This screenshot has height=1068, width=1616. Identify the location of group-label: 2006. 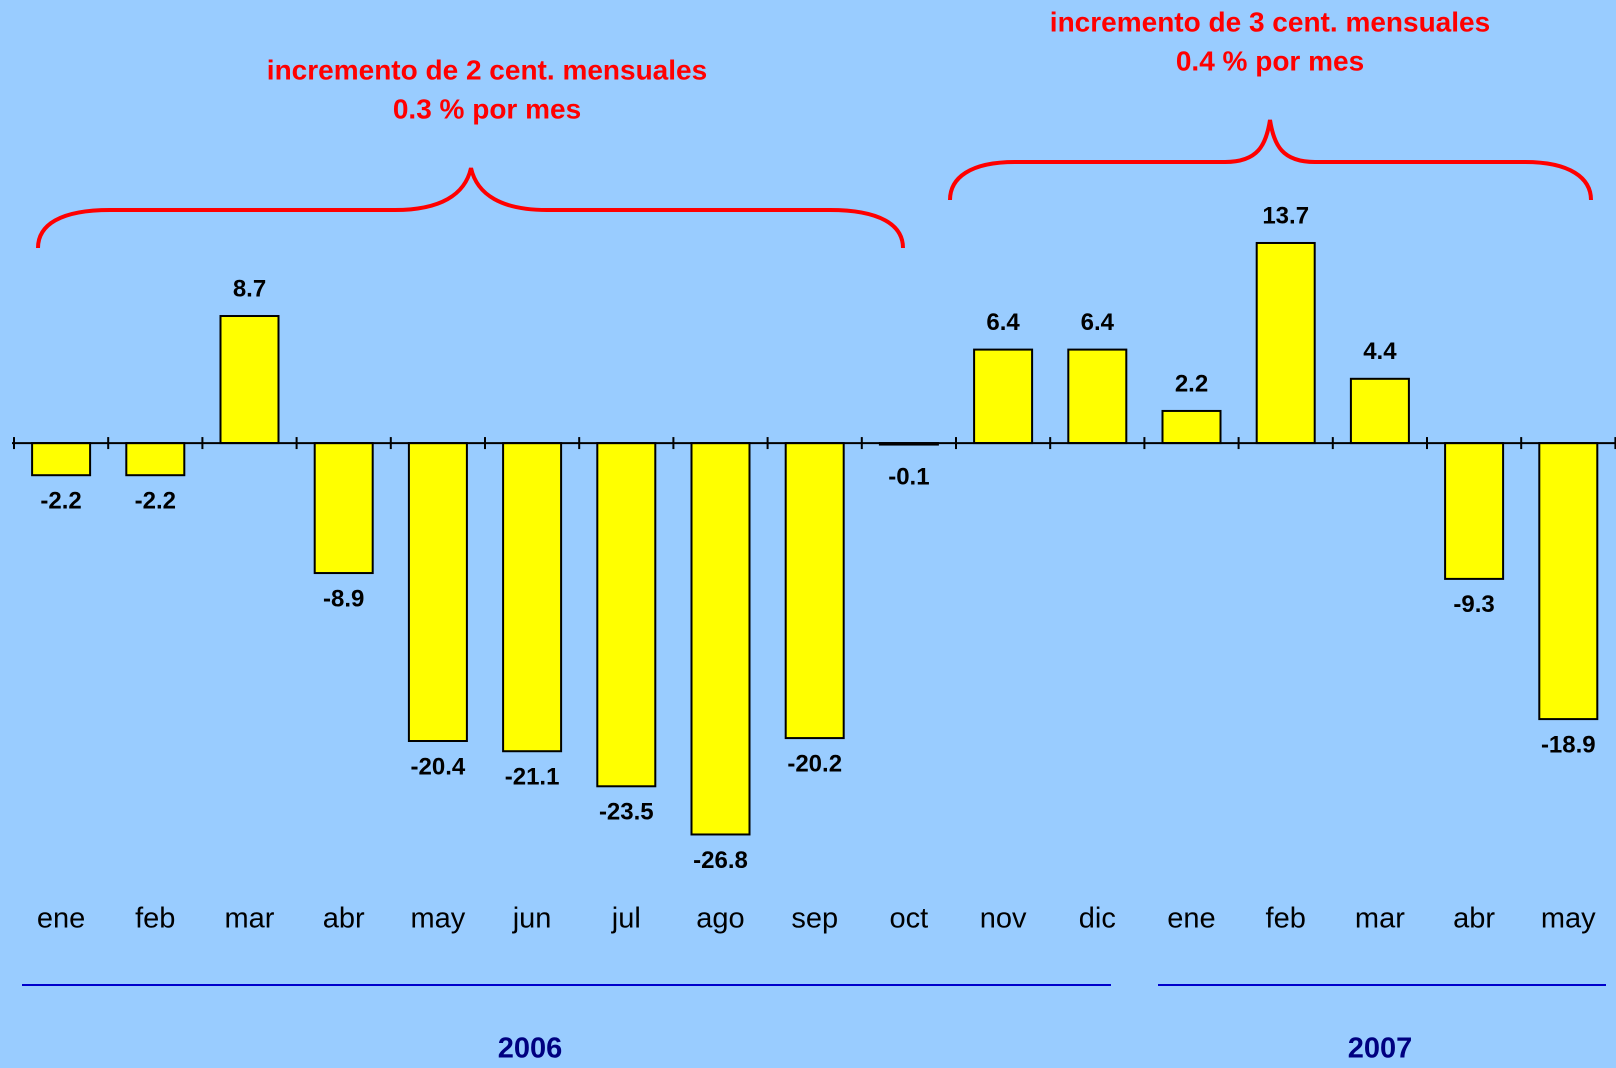
(530, 1049).